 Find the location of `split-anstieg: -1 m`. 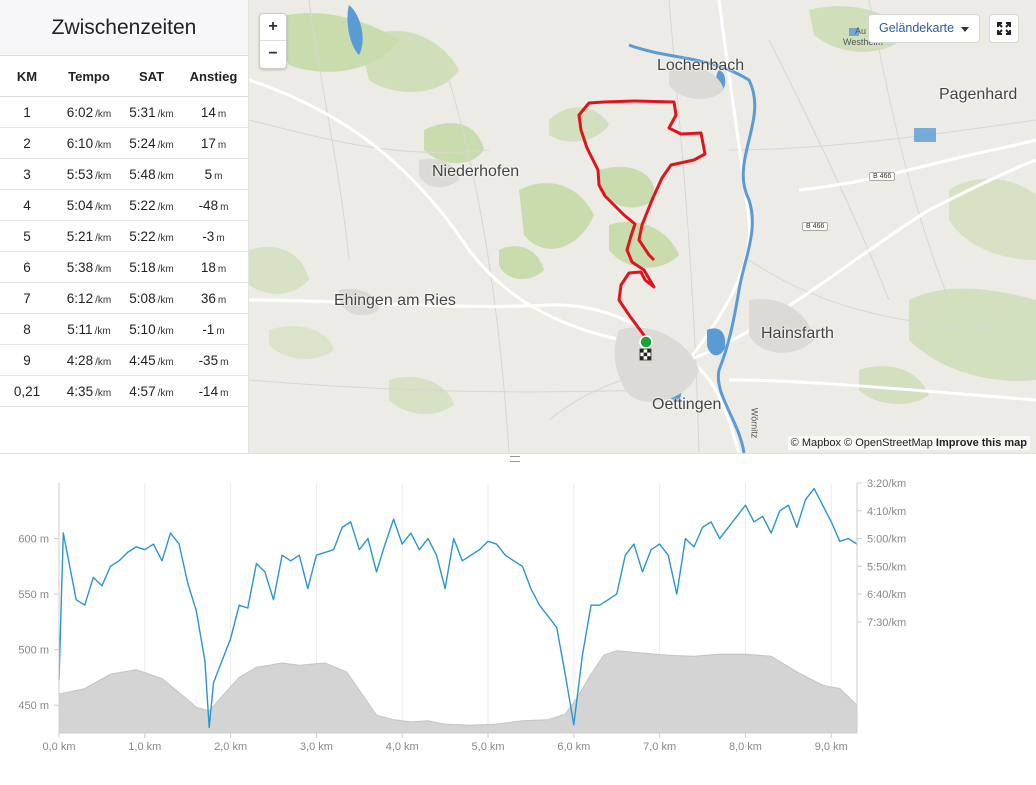

split-anstieg: -1 m is located at coordinates (213, 329).